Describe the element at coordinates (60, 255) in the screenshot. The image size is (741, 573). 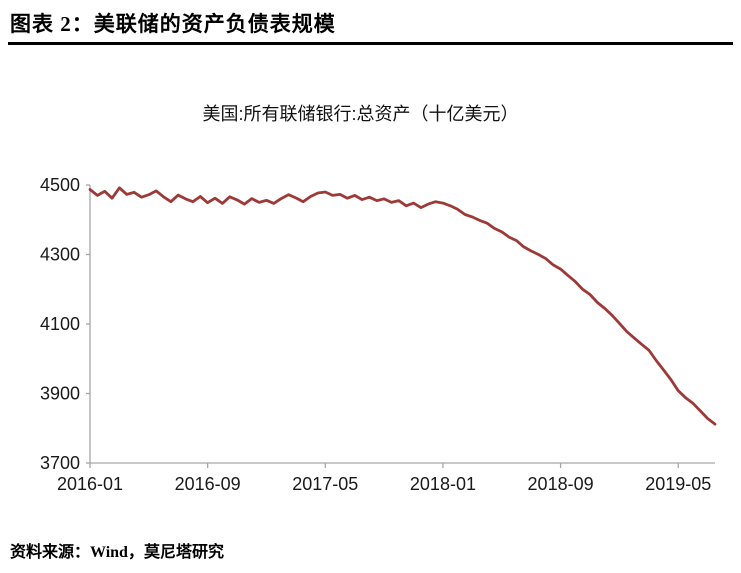
I see `y-tick-label: 4300` at that location.